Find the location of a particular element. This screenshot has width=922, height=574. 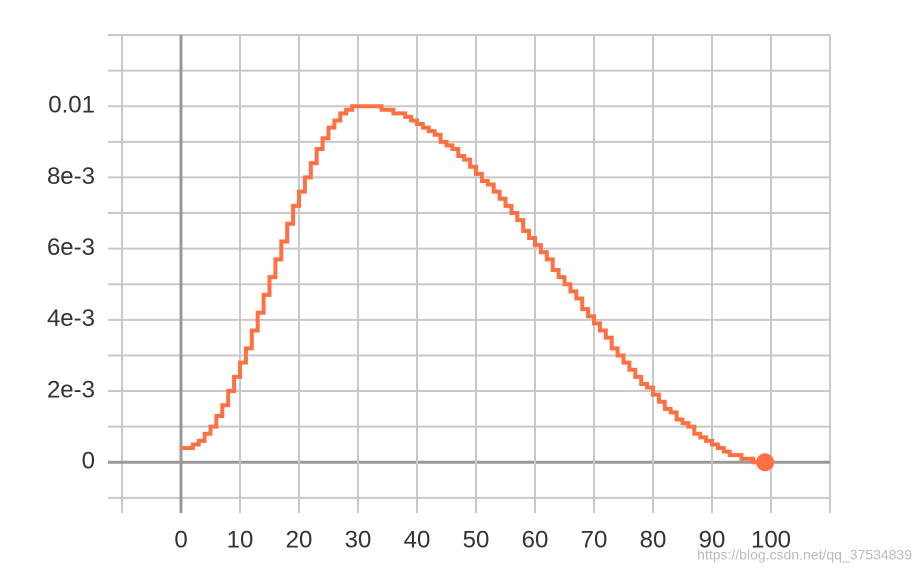

x-tick-label: 20 is located at coordinates (299, 539).